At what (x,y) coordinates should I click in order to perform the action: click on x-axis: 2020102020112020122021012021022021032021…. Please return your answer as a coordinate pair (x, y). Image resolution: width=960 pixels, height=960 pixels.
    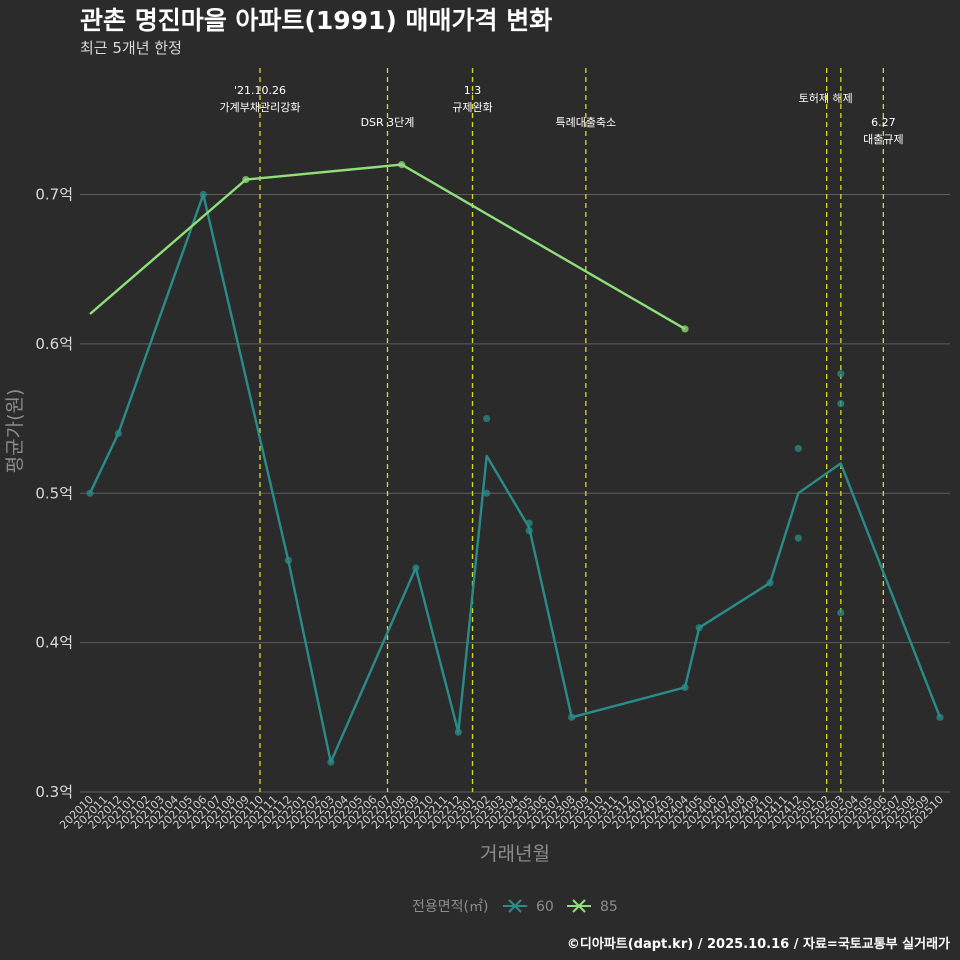
    Looking at the image, I should click on (501, 812).